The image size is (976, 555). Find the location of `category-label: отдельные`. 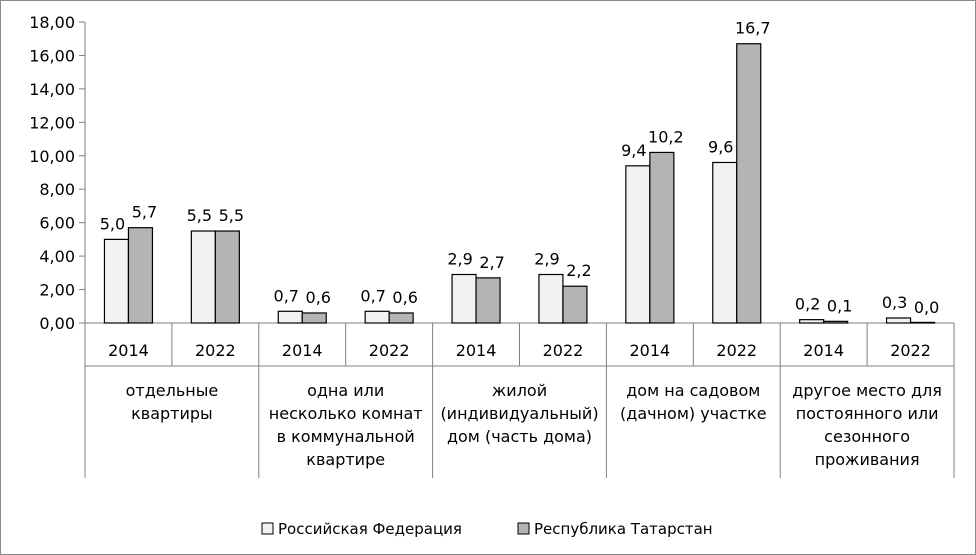

category-label: отдельные is located at coordinates (172, 390).